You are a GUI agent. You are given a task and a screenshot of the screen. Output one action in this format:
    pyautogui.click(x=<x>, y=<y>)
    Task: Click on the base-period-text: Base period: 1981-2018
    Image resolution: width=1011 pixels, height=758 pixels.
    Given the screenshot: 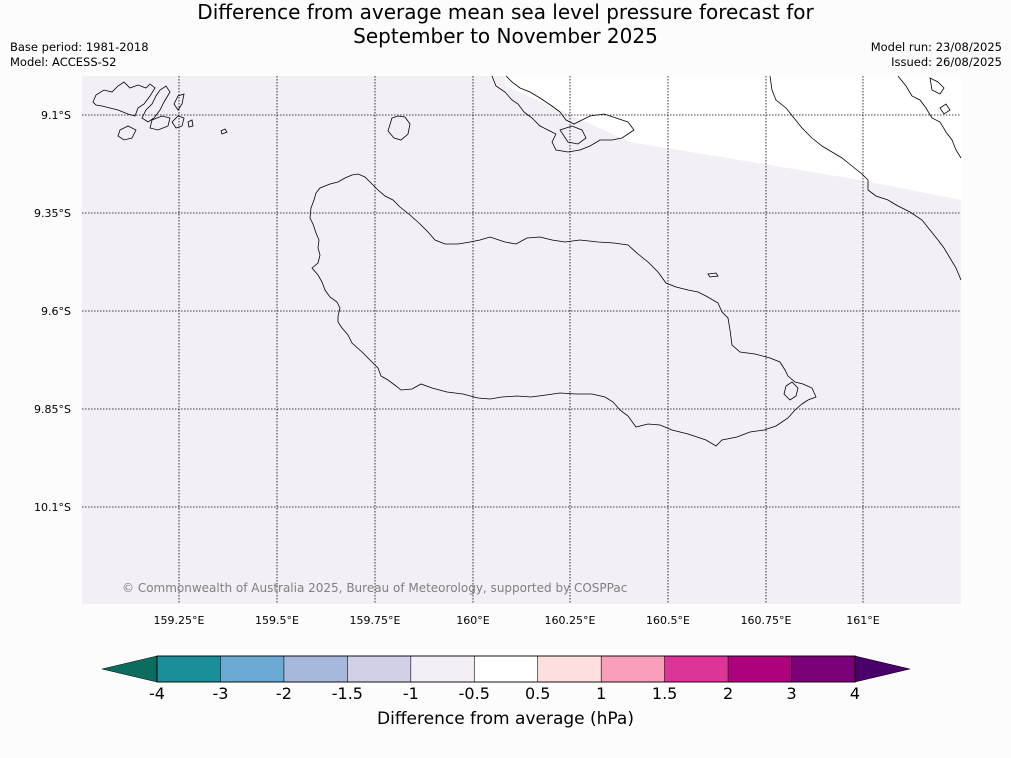 What is the action you would take?
    pyautogui.click(x=79, y=47)
    